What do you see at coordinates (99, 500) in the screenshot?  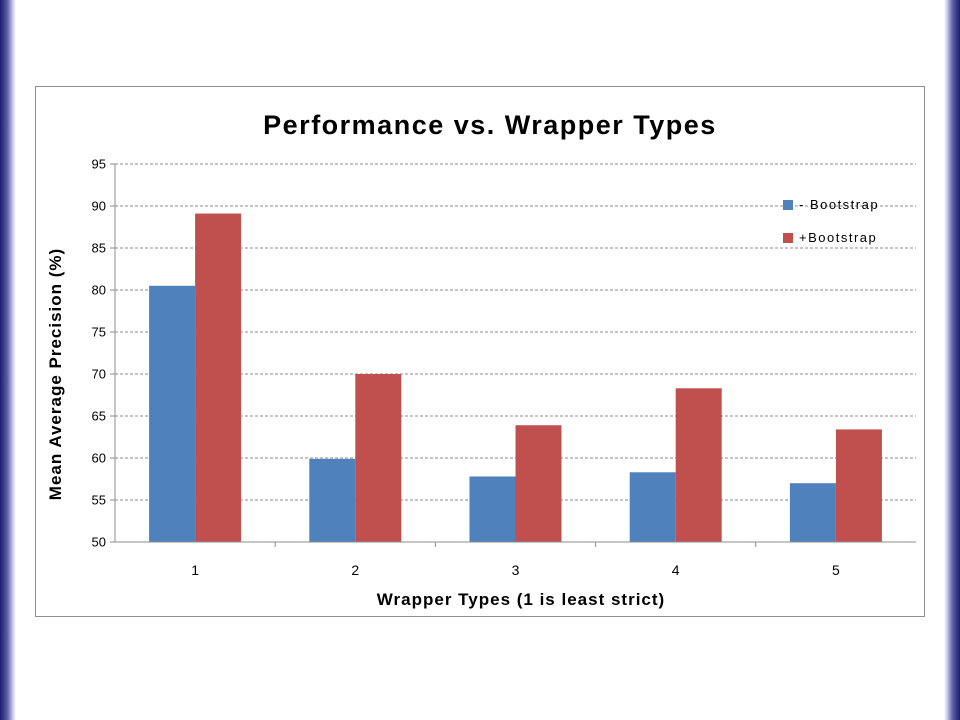 I see `y-tick-label: 55` at bounding box center [99, 500].